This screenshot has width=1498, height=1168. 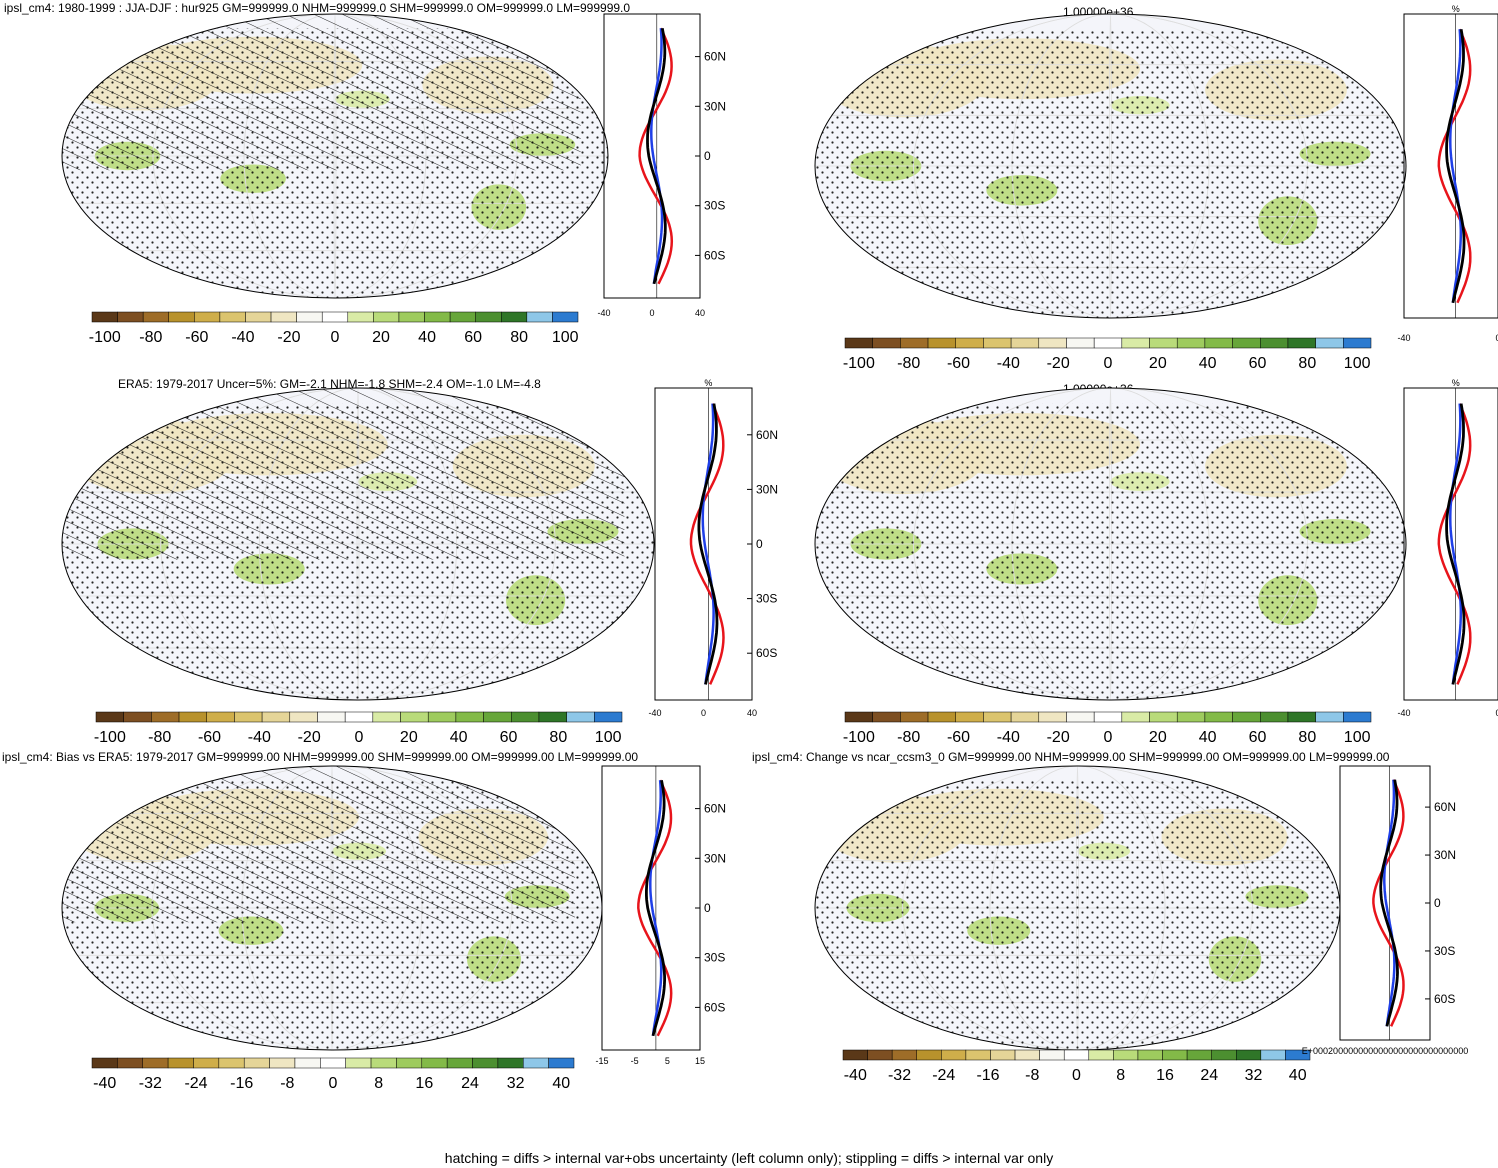 What do you see at coordinates (150, 1083) in the screenshot?
I see `colorbar-tick-label: -32` at bounding box center [150, 1083].